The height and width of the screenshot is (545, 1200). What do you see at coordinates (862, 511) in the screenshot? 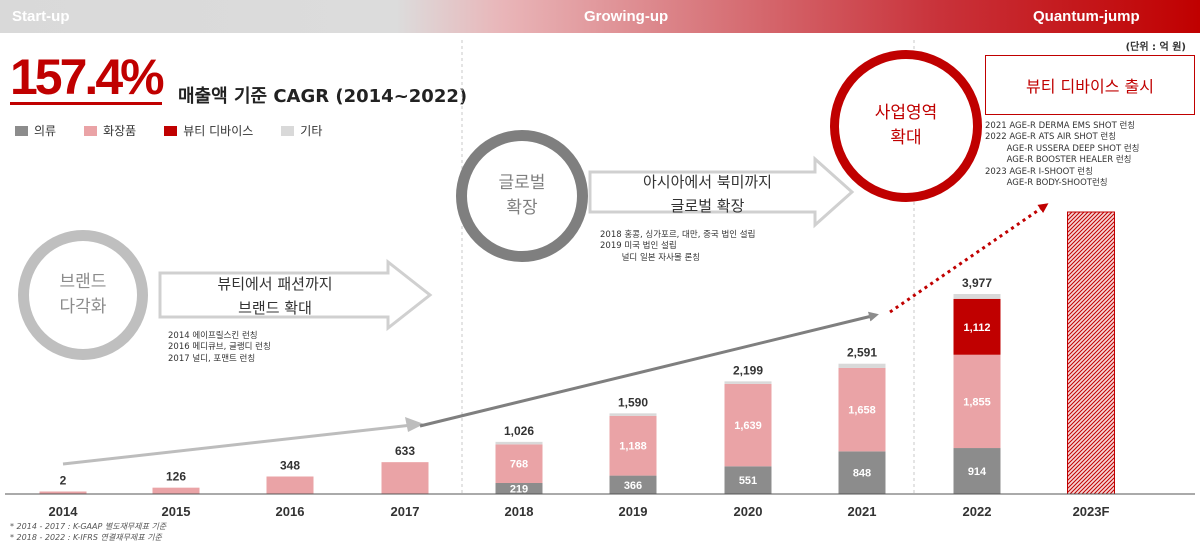
I see `x-tick-label: 2021` at bounding box center [862, 511].